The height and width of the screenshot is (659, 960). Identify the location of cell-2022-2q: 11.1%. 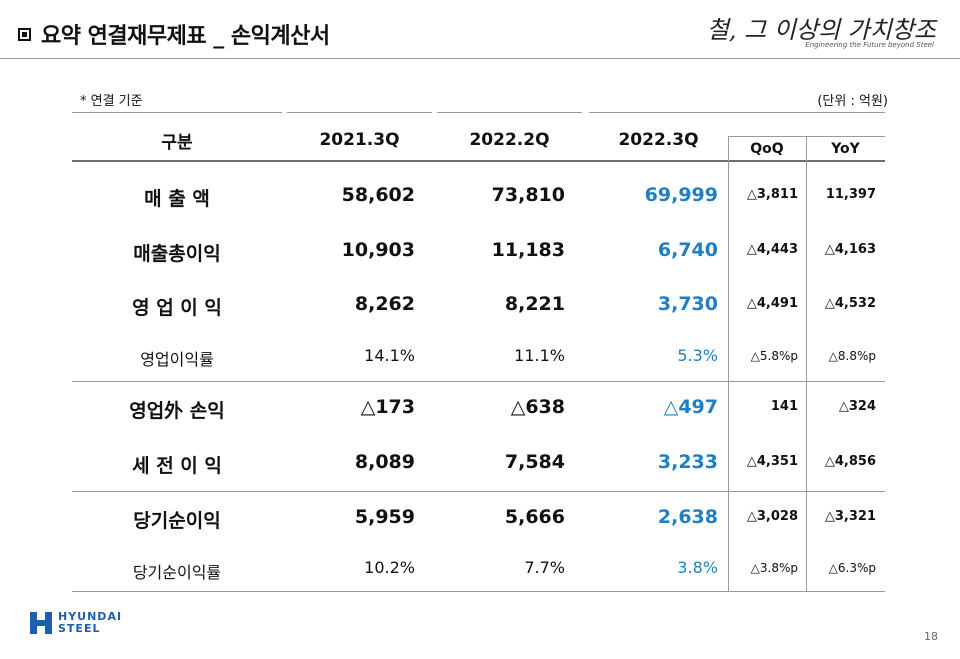
(539, 355).